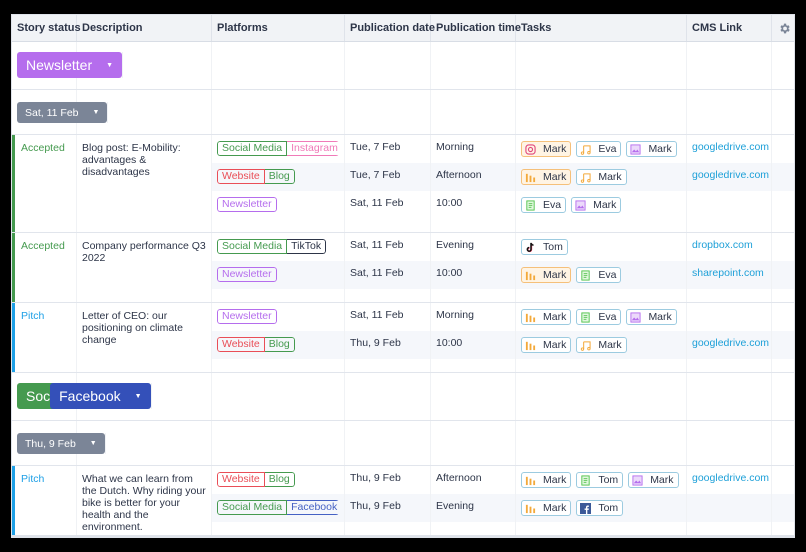  I want to click on tasks-cell: Mark Tom, so click(601, 508).